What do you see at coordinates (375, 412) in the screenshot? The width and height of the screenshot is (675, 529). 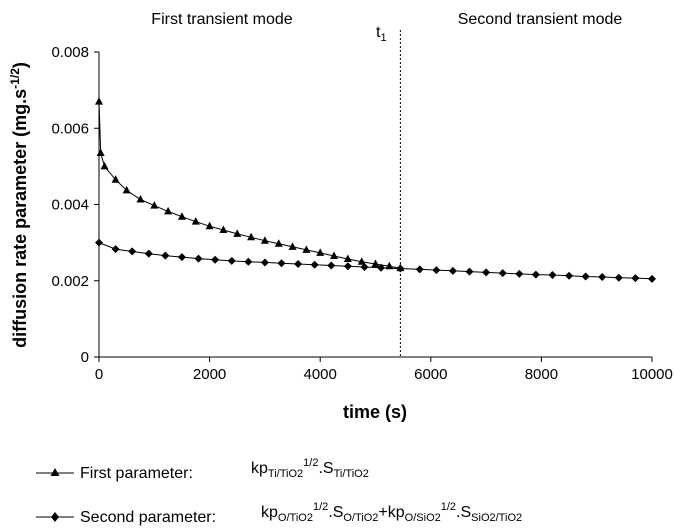 I see `x-axis-title: time (s)` at bounding box center [375, 412].